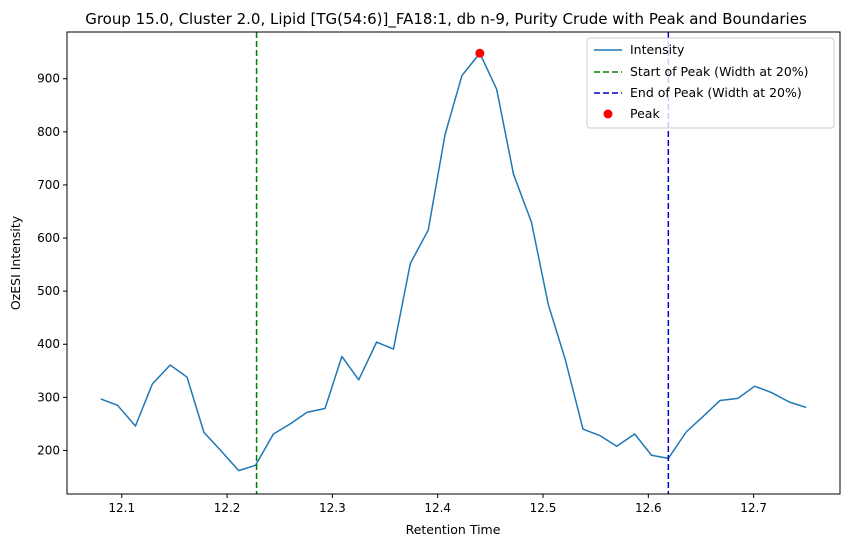 The width and height of the screenshot is (862, 547). Describe the element at coordinates (719, 71) in the screenshot. I see `legend-label-start-peak: Start of Peak (Width at 20%)` at that location.